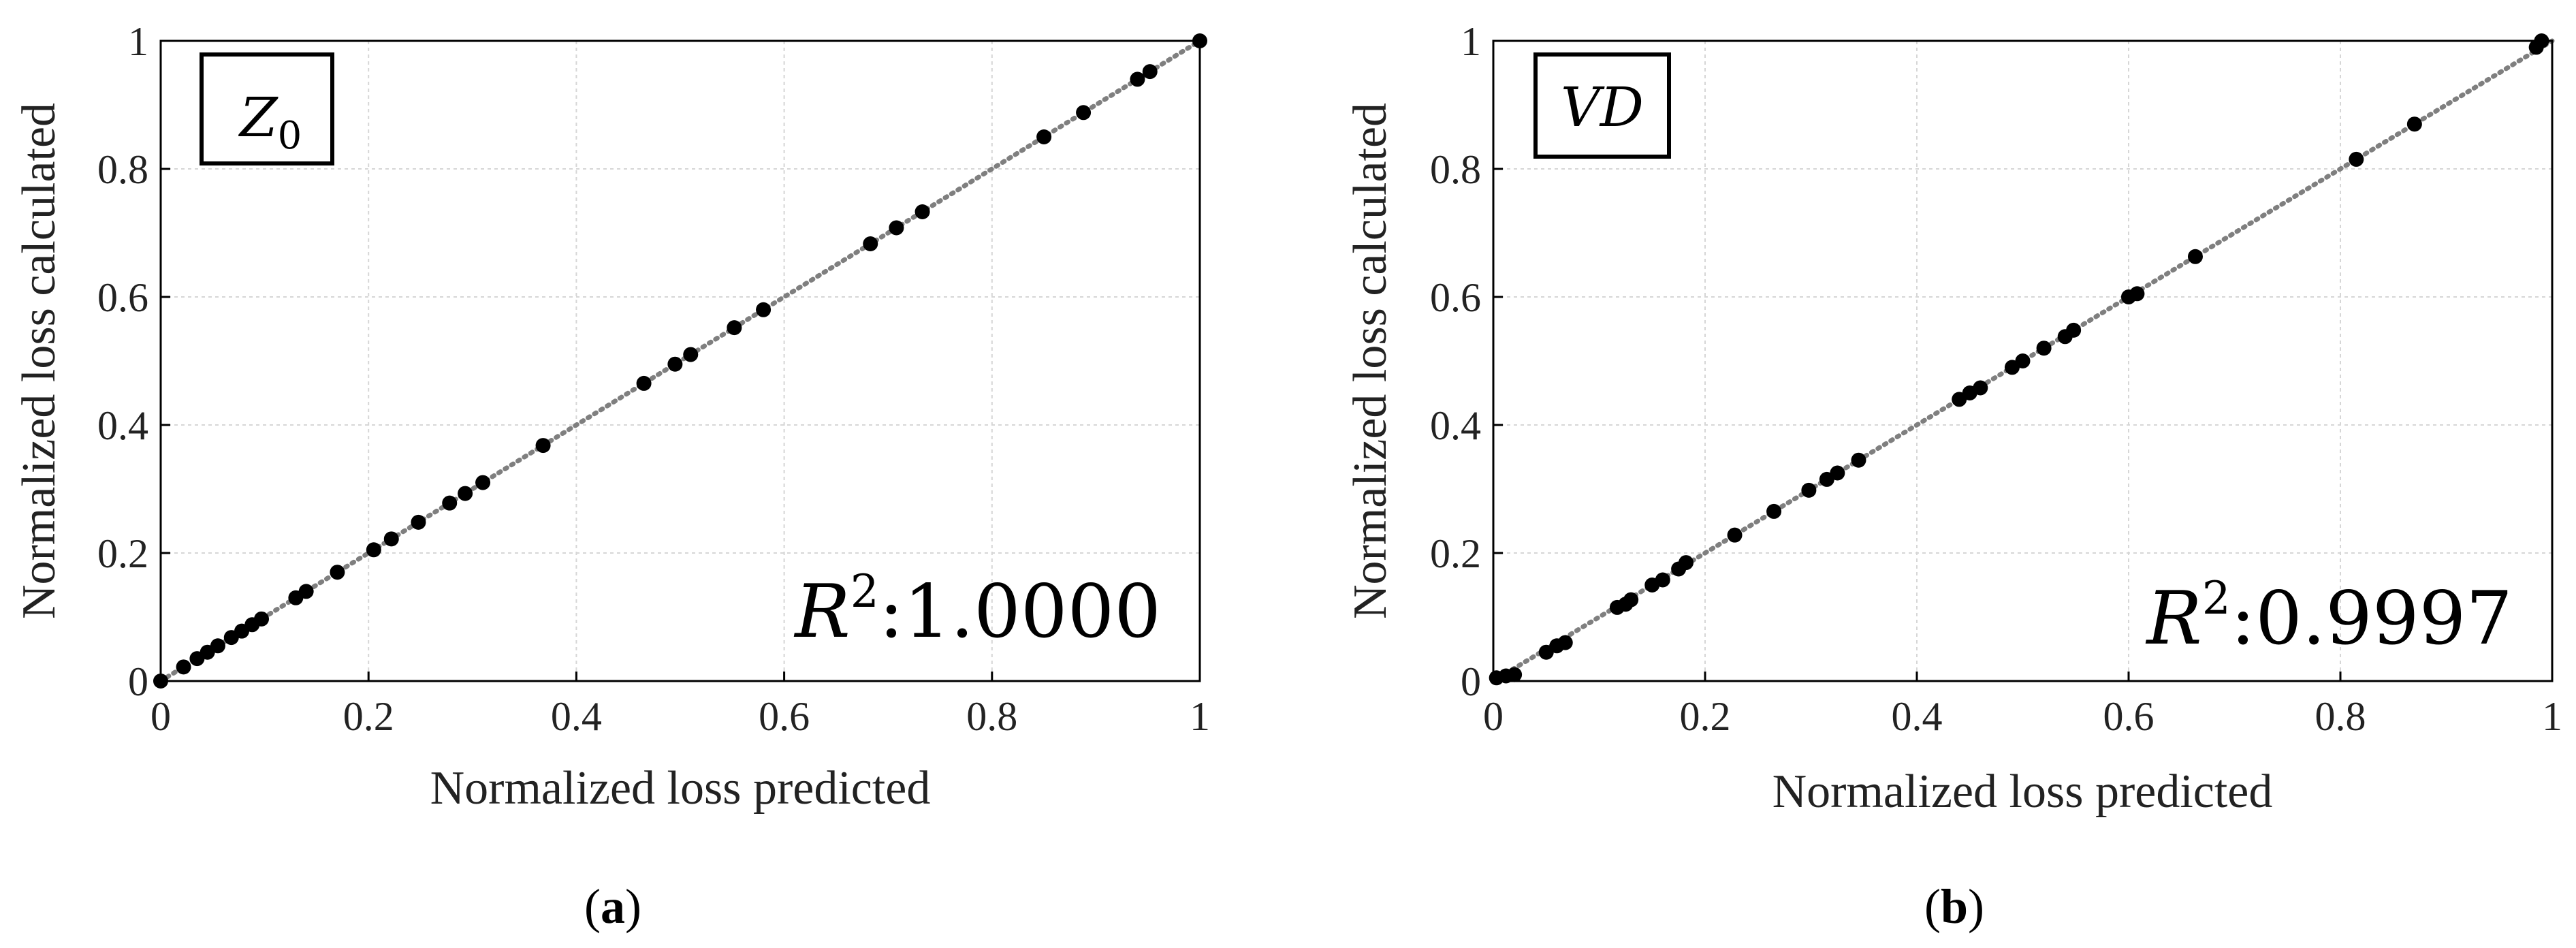 This screenshot has height=948, width=2576. What do you see at coordinates (122, 425) in the screenshot?
I see `y-tick-label-a: 0.4` at bounding box center [122, 425].